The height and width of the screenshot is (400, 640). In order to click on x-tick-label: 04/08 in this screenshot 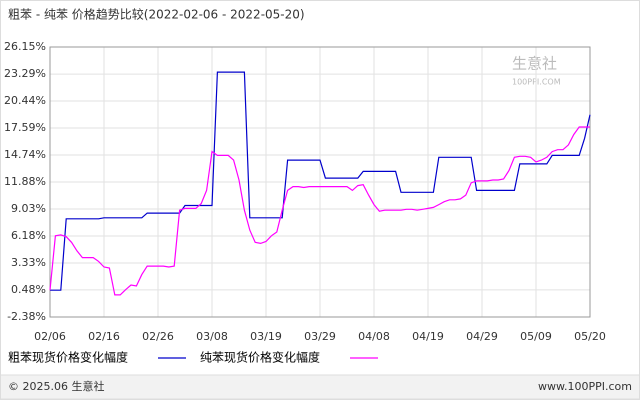, I will do `click(374, 336)`.